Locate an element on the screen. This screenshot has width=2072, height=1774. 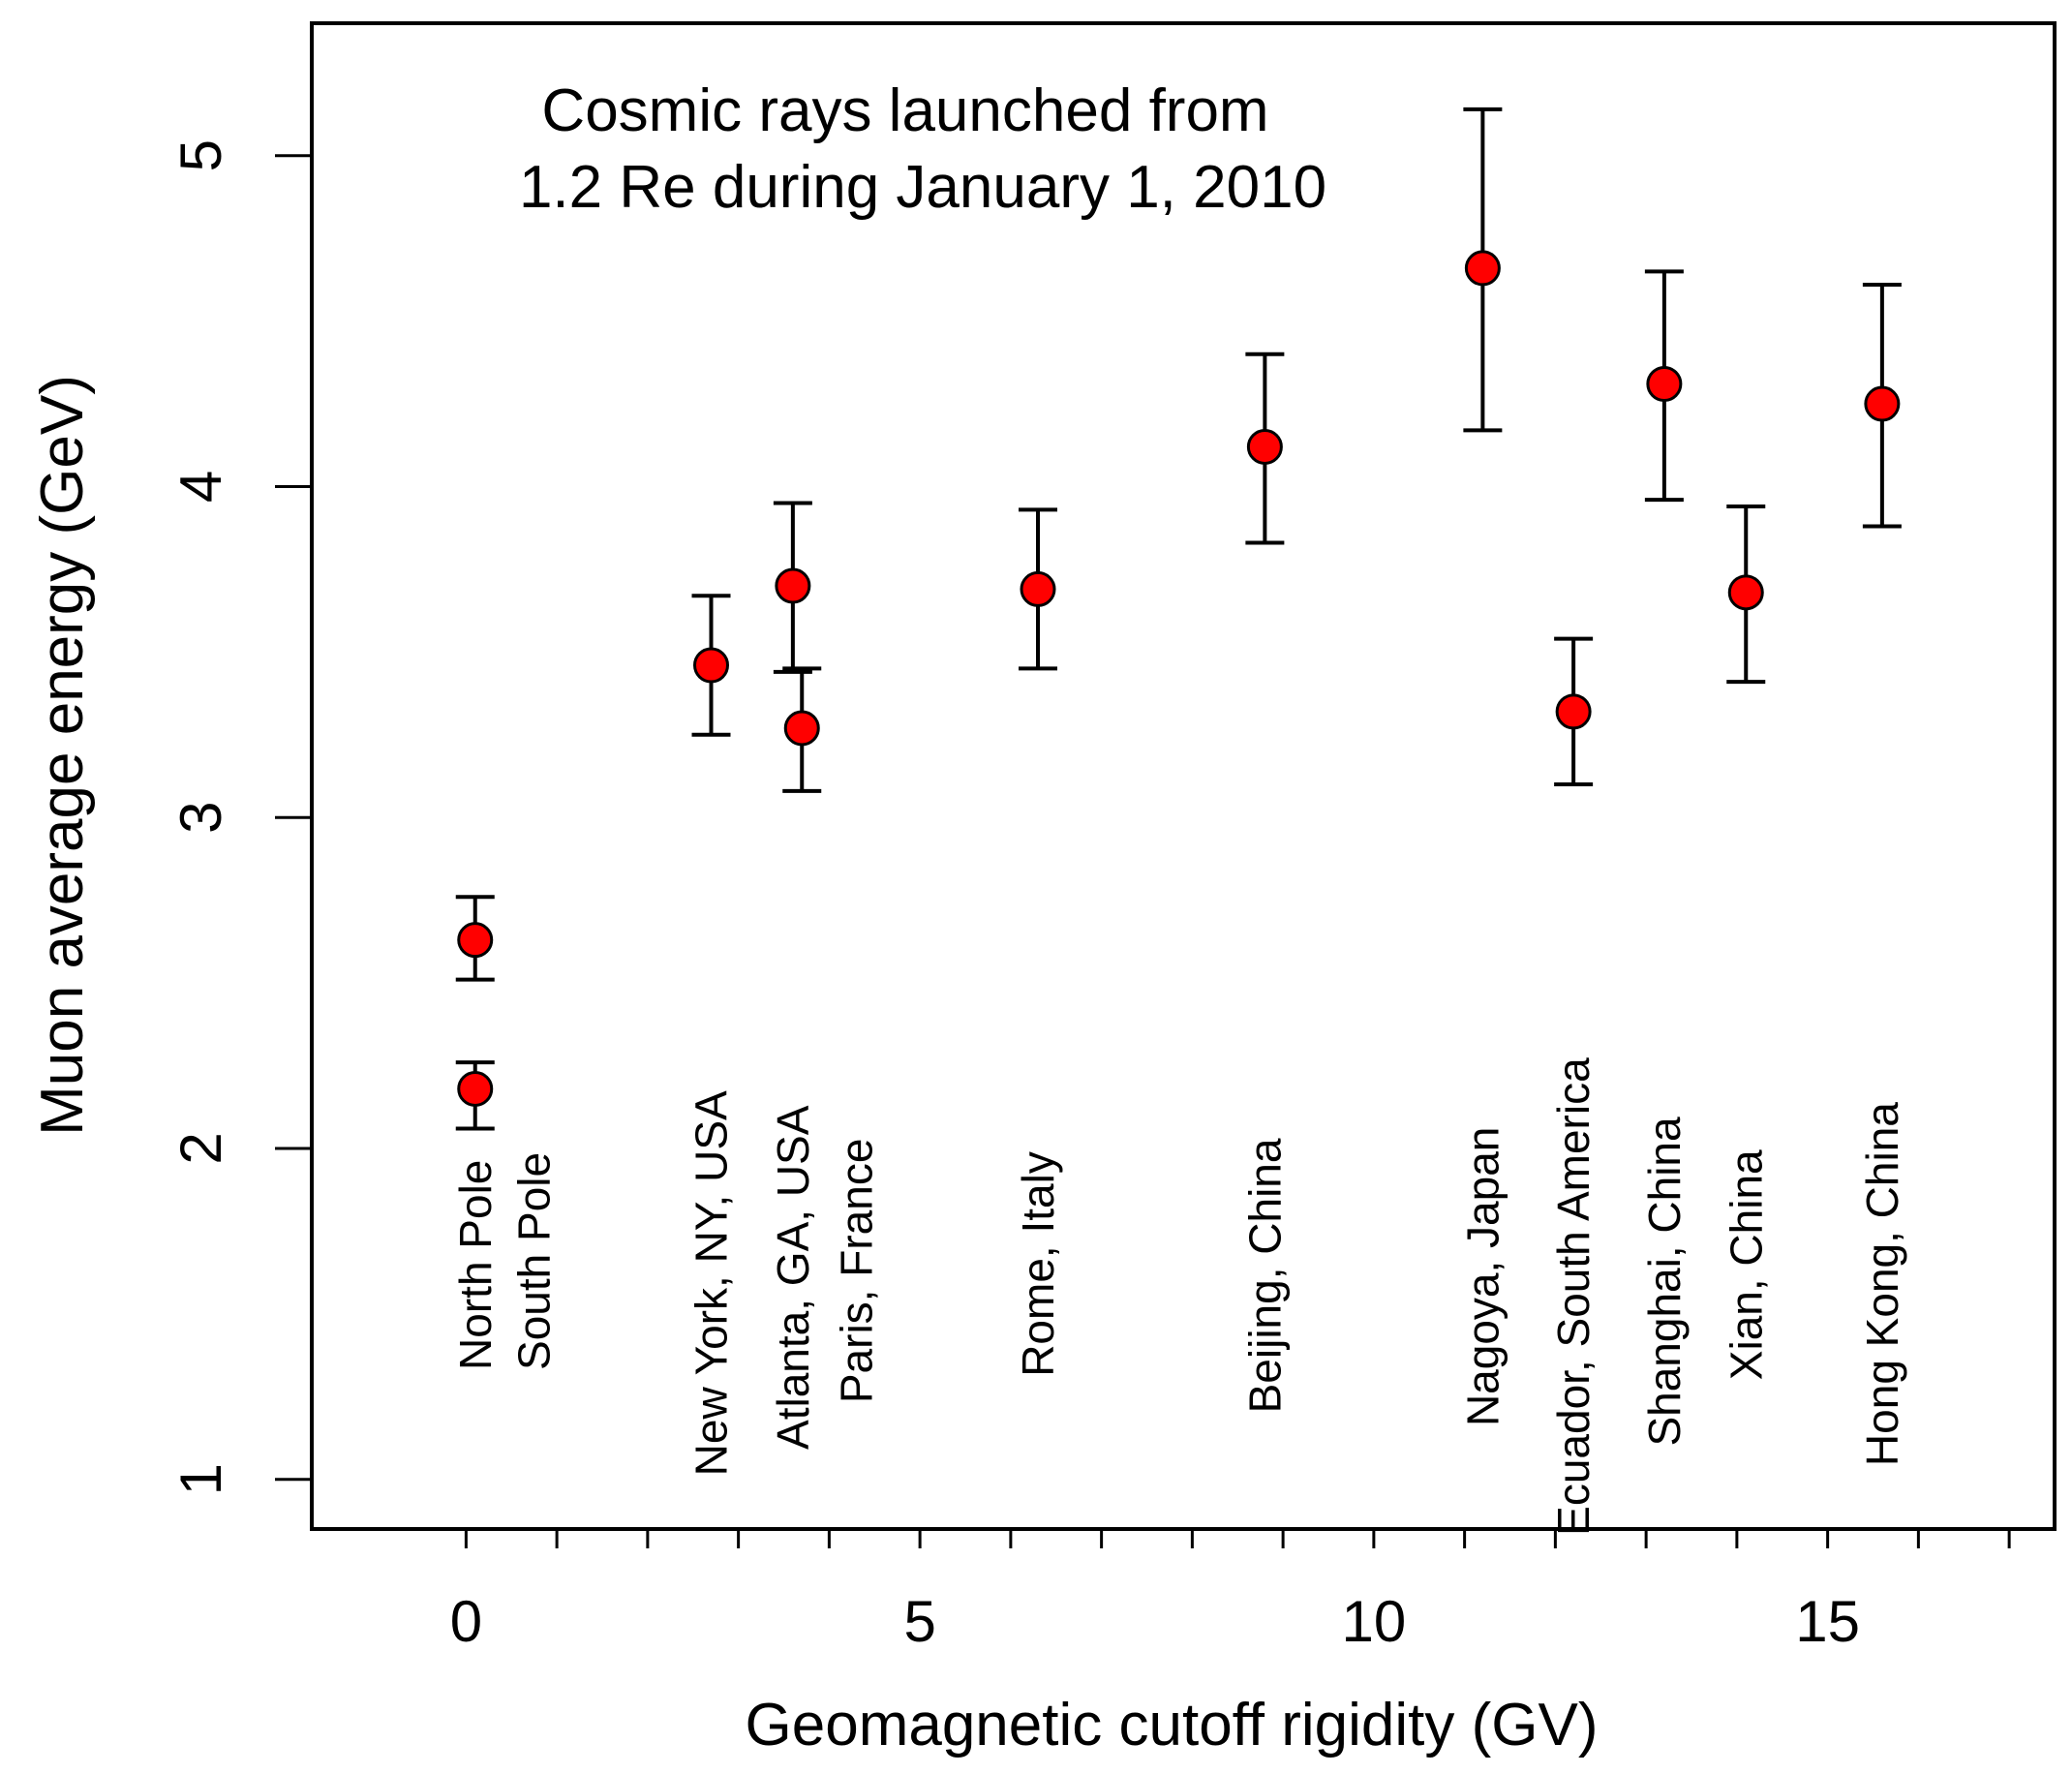
y-axis-label: Muon average energy (GeV) is located at coordinates (63, 755).